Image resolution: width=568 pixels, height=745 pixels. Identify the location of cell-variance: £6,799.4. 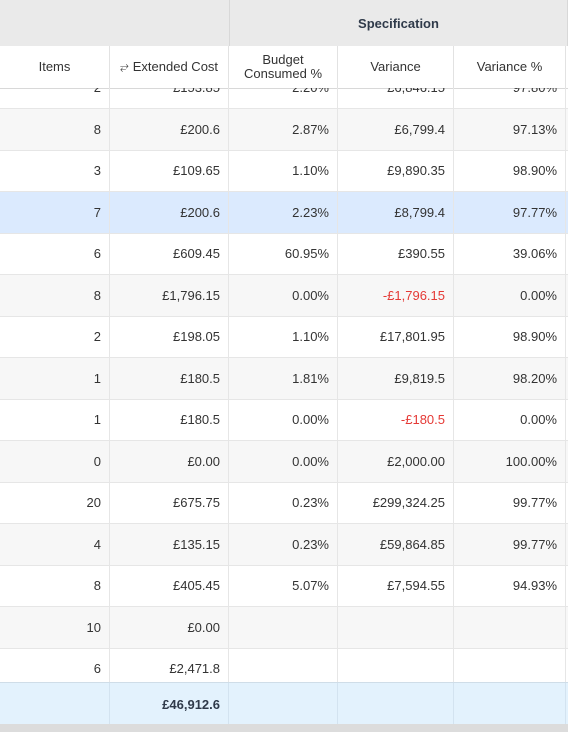
(396, 129).